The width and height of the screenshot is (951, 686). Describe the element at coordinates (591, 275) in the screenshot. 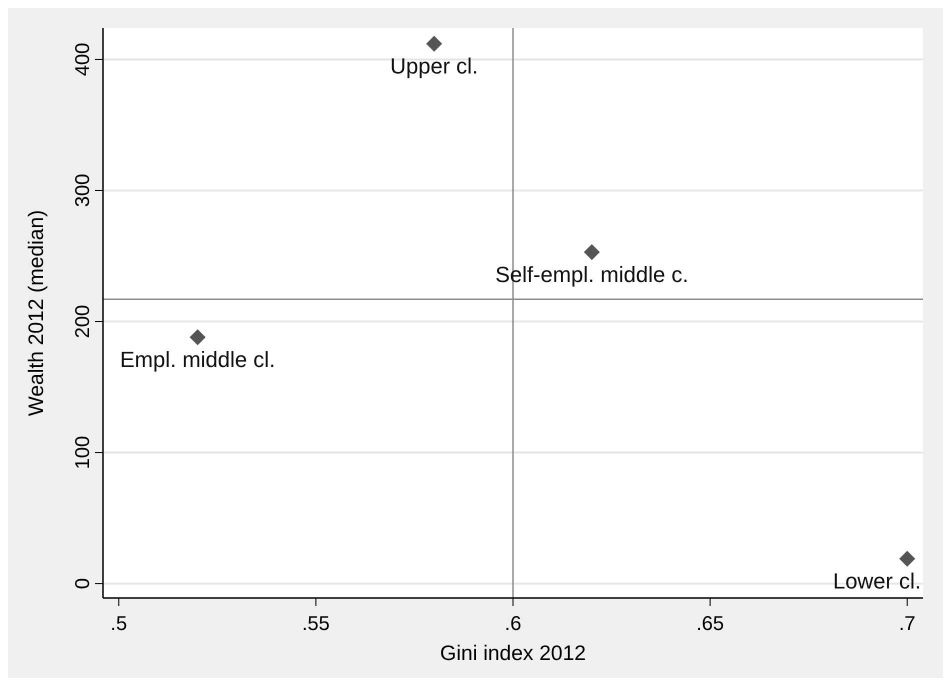

I see `annotation: Self-empl. middle c.` at that location.